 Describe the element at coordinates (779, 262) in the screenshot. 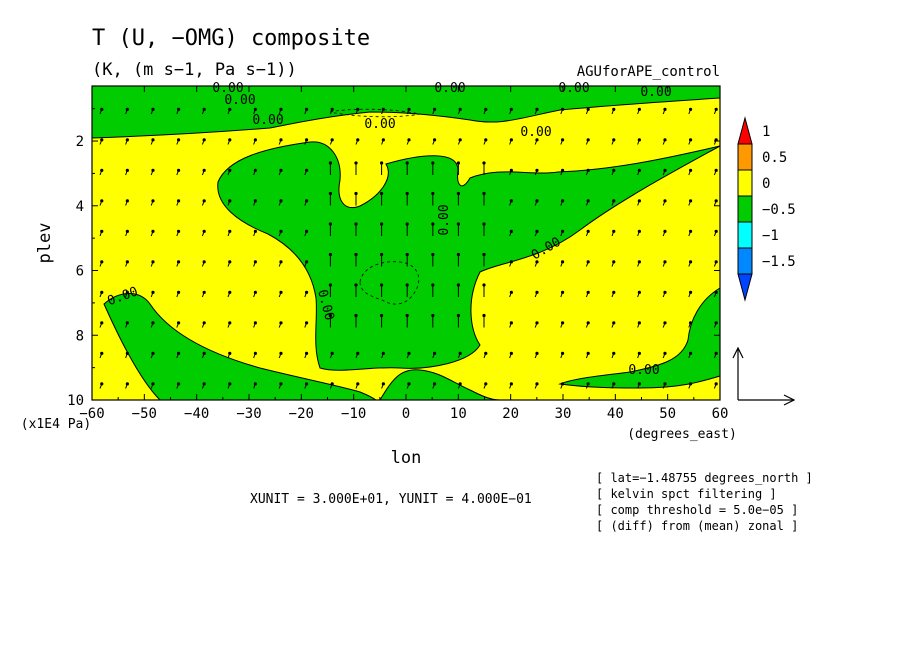

I see `colorbar-label: −1.5` at that location.